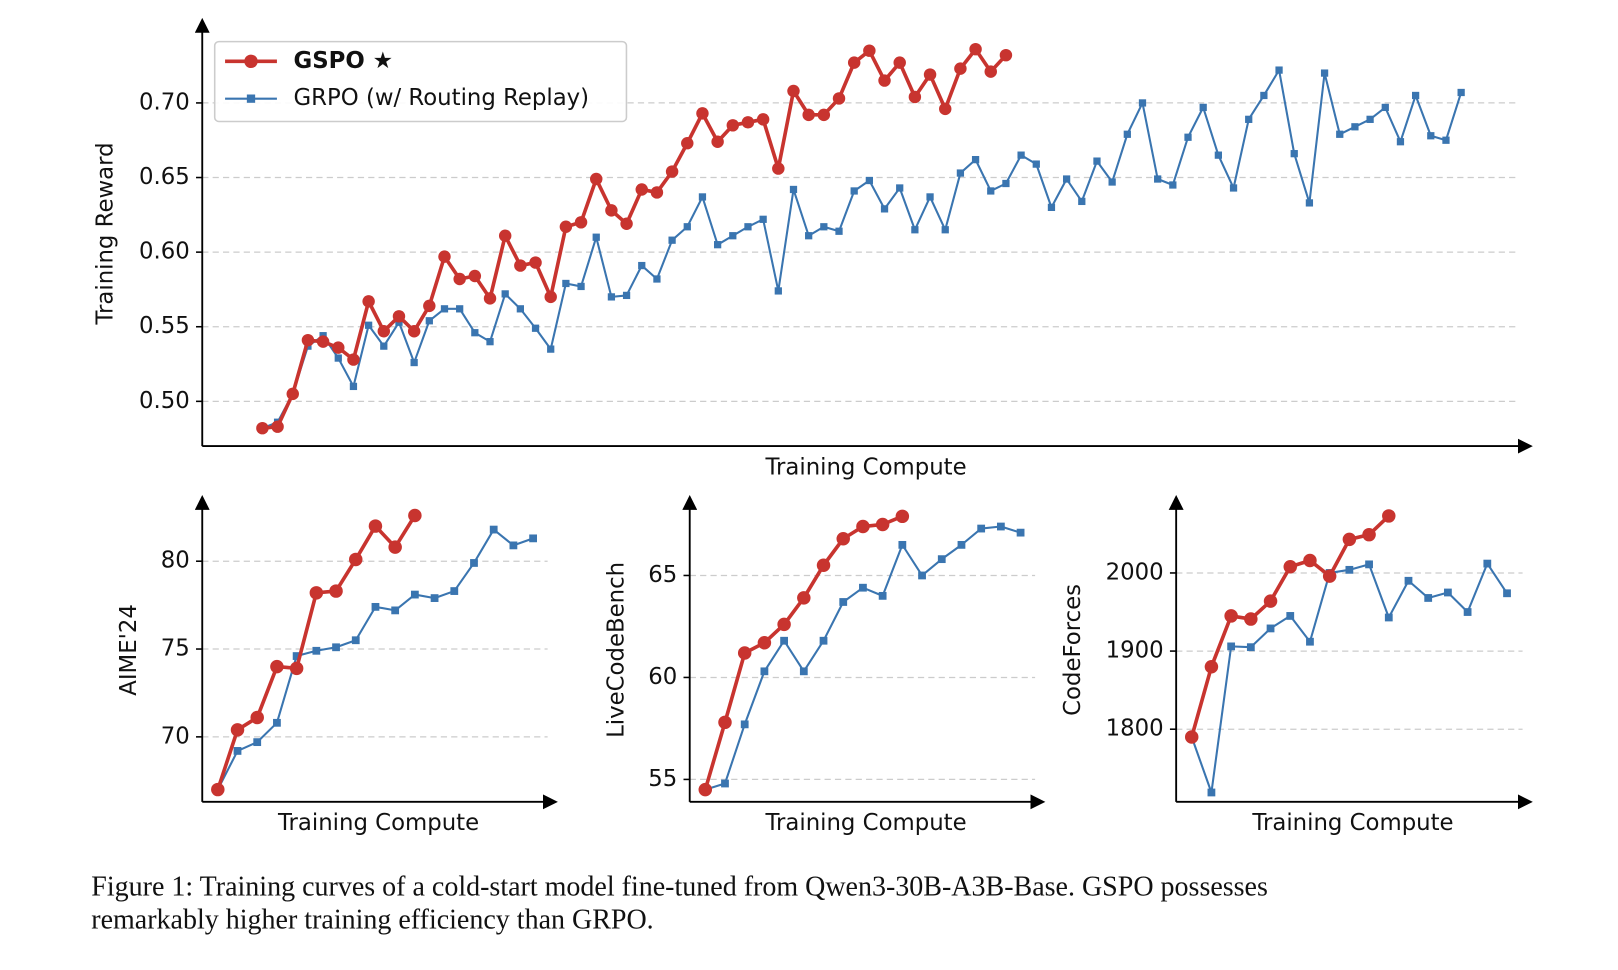 The width and height of the screenshot is (1618, 970). I want to click on y-tick-label: 80, so click(175, 561).